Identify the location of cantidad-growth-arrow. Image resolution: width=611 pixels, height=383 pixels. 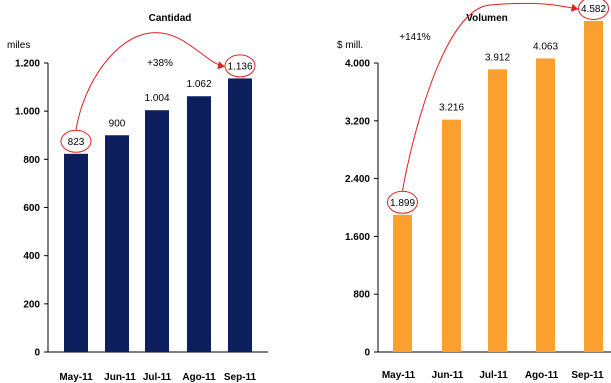
(150, 81).